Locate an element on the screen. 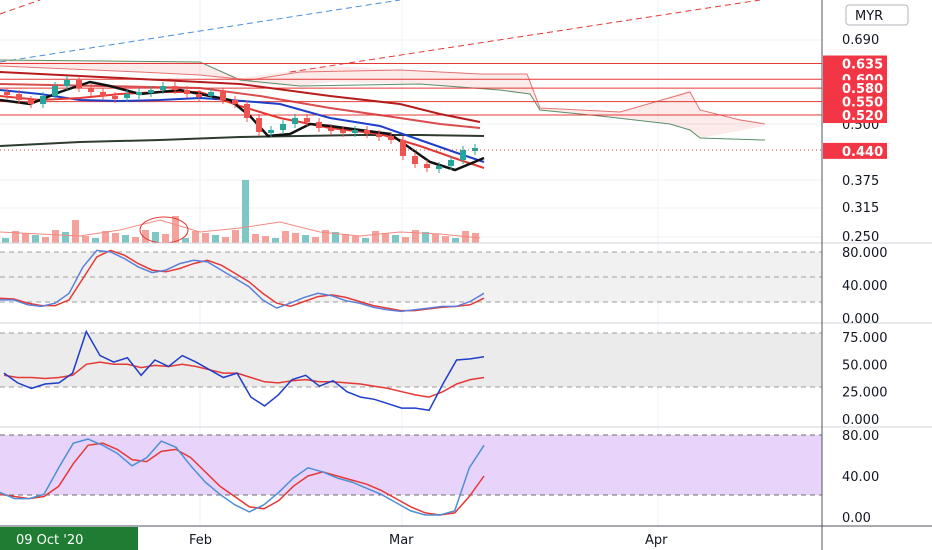 The height and width of the screenshot is (550, 932). level-badge-label-5: 0.440 is located at coordinates (862, 152).